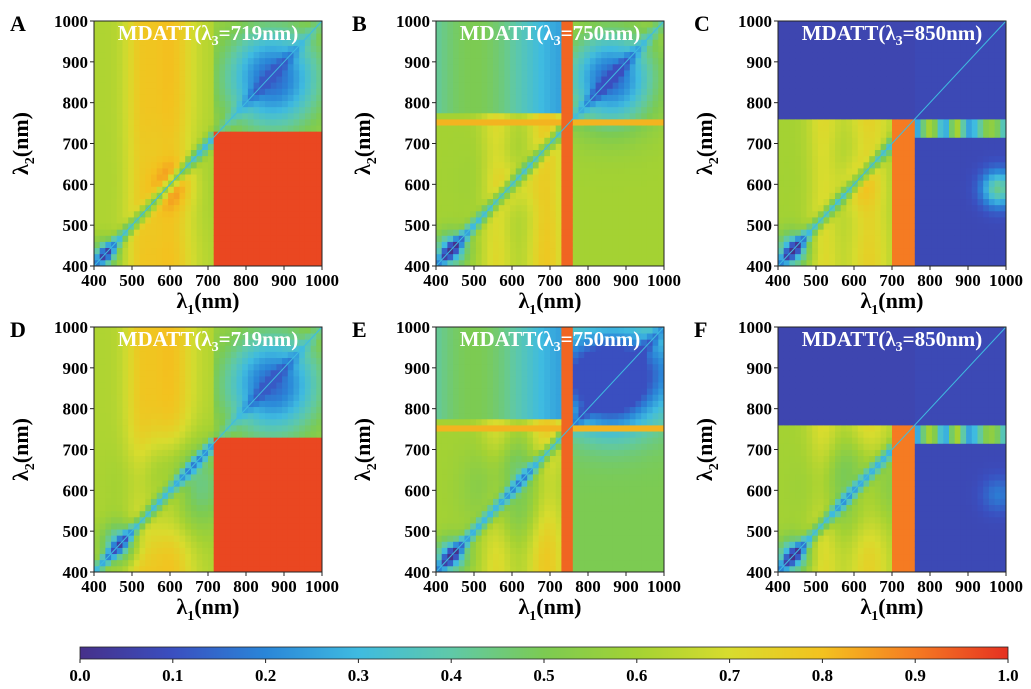  Describe the element at coordinates (23, 143) in the screenshot. I see `y-axis-label: λ2(nm)` at that location.